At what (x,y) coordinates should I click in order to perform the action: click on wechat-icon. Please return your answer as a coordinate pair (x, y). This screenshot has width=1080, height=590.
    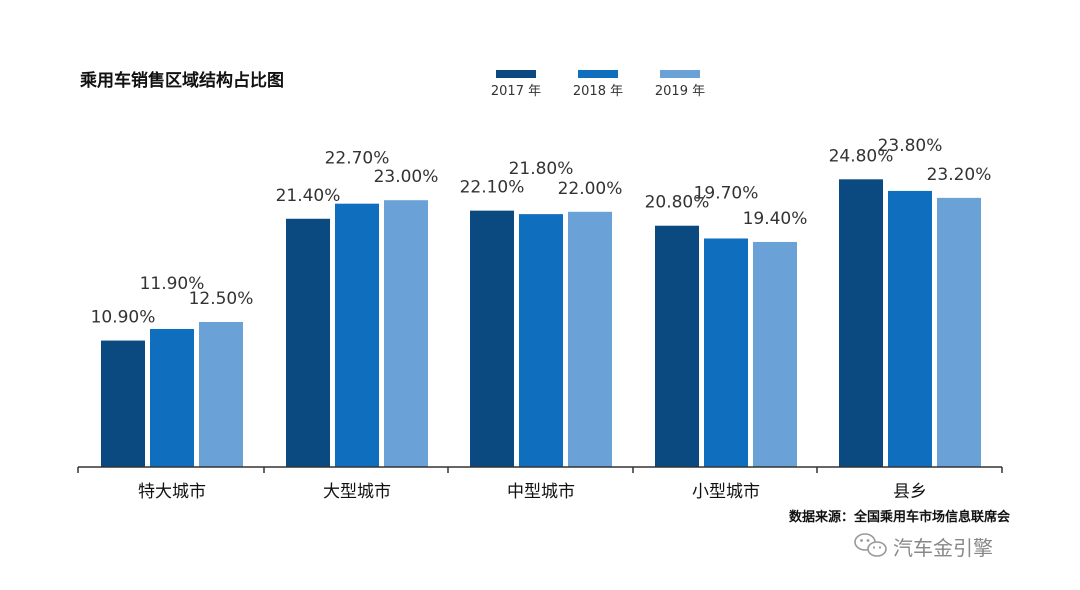
    Looking at the image, I should click on (870, 545).